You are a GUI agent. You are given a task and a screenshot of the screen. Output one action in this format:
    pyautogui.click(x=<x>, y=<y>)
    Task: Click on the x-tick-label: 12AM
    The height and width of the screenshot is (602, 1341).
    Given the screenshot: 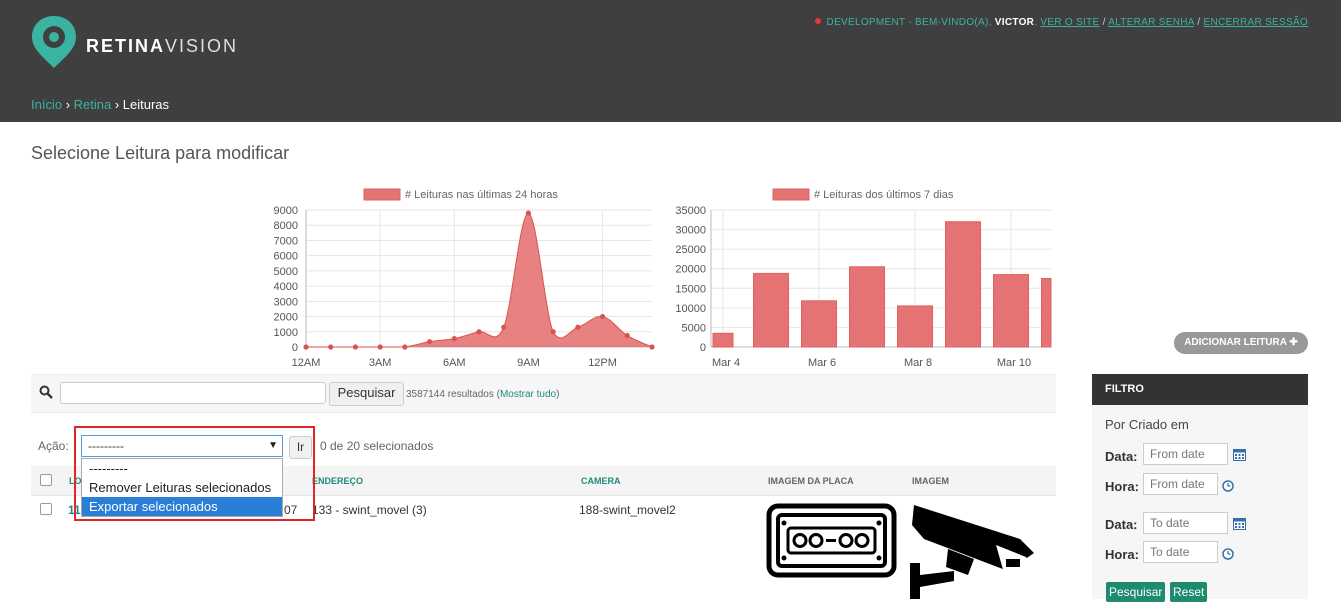 What is the action you would take?
    pyautogui.click(x=306, y=363)
    